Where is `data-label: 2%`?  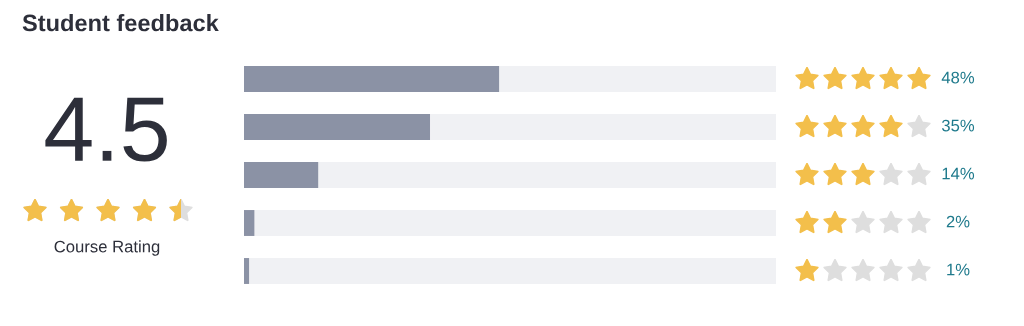 data-label: 2% is located at coordinates (958, 221).